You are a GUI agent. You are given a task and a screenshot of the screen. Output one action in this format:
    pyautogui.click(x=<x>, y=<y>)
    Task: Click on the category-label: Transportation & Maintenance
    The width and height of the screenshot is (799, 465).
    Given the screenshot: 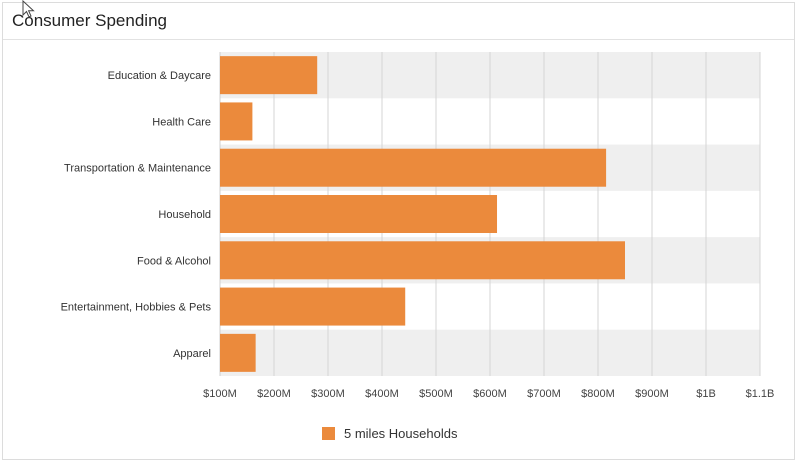 What is the action you would take?
    pyautogui.click(x=137, y=169)
    